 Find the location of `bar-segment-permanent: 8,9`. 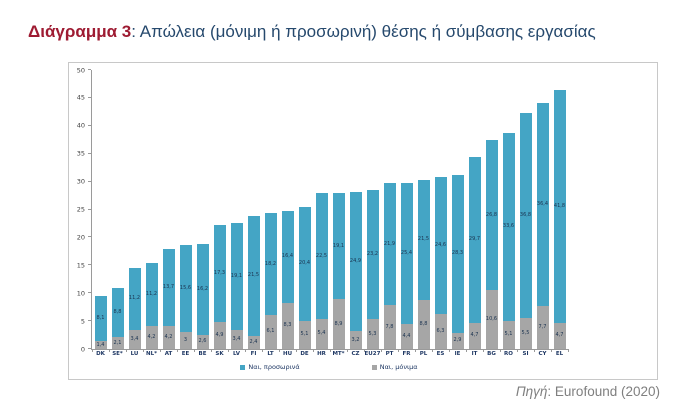

bar-segment-permanent: 8,9 is located at coordinates (338, 324).